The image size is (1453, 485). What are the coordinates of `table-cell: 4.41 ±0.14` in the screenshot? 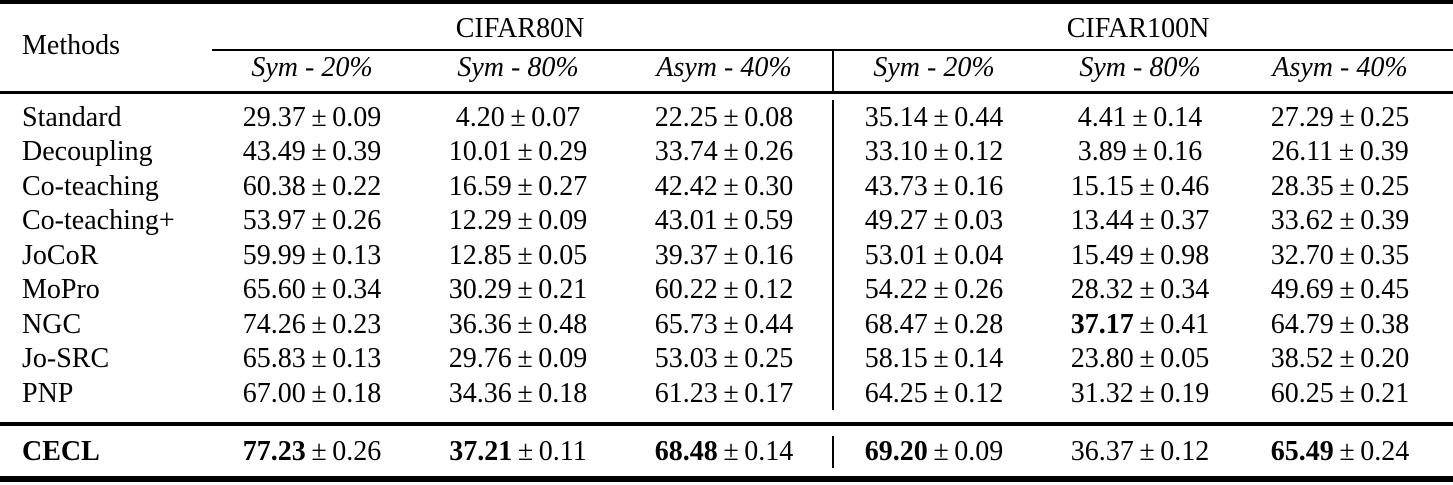 It's located at (1140, 118).